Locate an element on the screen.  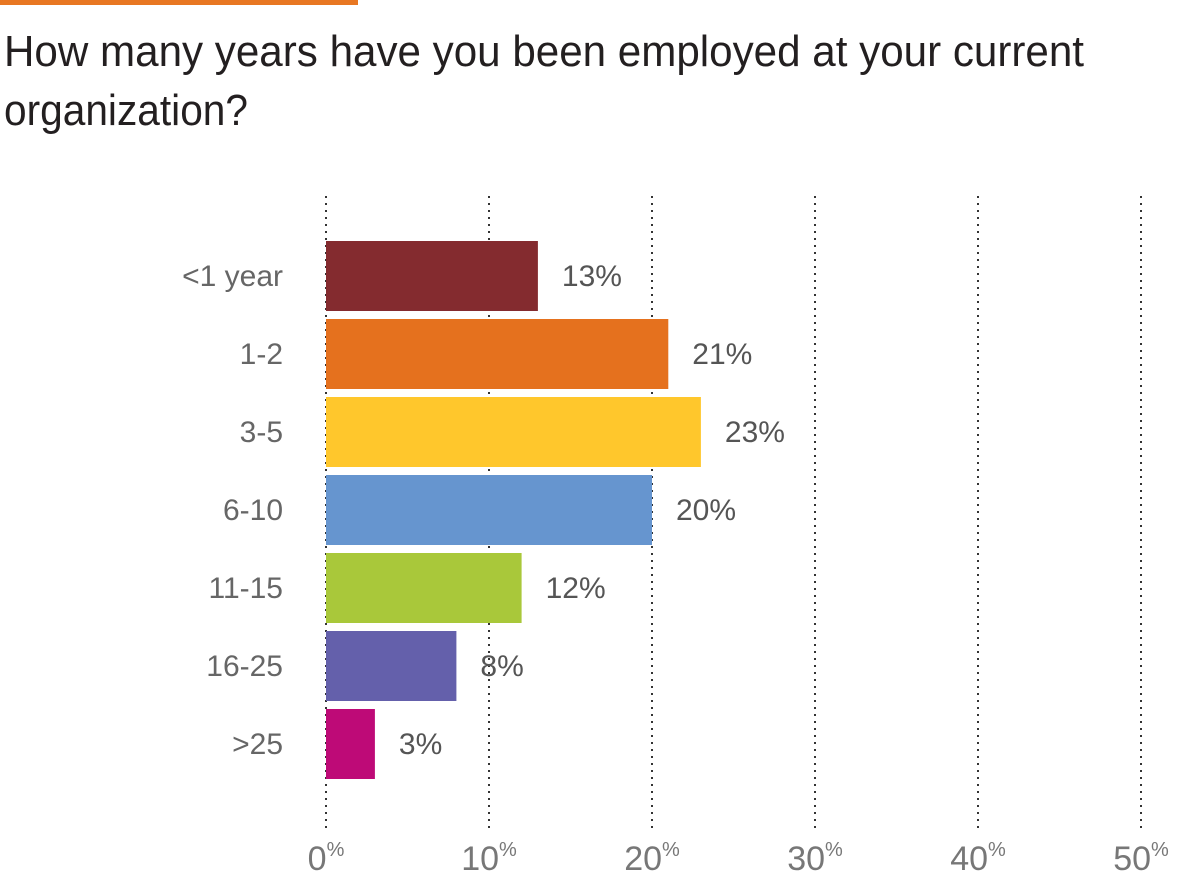
x-tick-label: 10% is located at coordinates (489, 856).